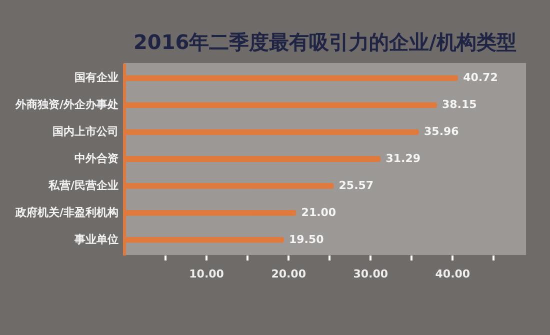 The image size is (550, 335). What do you see at coordinates (66, 212) in the screenshot?
I see `y-tick-label: 政府机关/非盈利机构` at bounding box center [66, 212].